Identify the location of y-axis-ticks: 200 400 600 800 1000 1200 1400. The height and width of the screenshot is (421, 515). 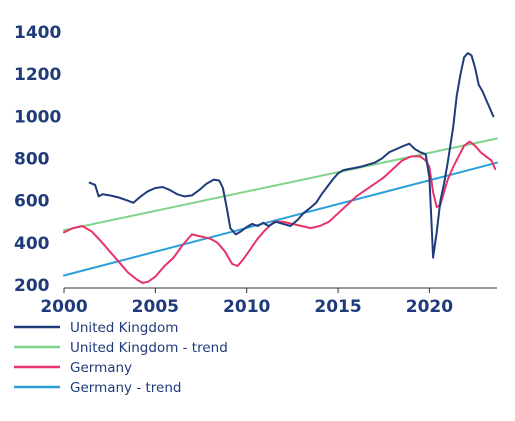
(37, 159).